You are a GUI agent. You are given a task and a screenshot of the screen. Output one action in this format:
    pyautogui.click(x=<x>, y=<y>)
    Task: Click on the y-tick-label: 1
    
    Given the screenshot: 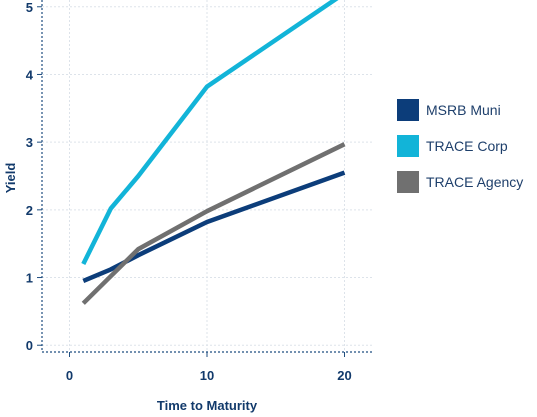 What is the action you would take?
    pyautogui.click(x=29, y=278)
    